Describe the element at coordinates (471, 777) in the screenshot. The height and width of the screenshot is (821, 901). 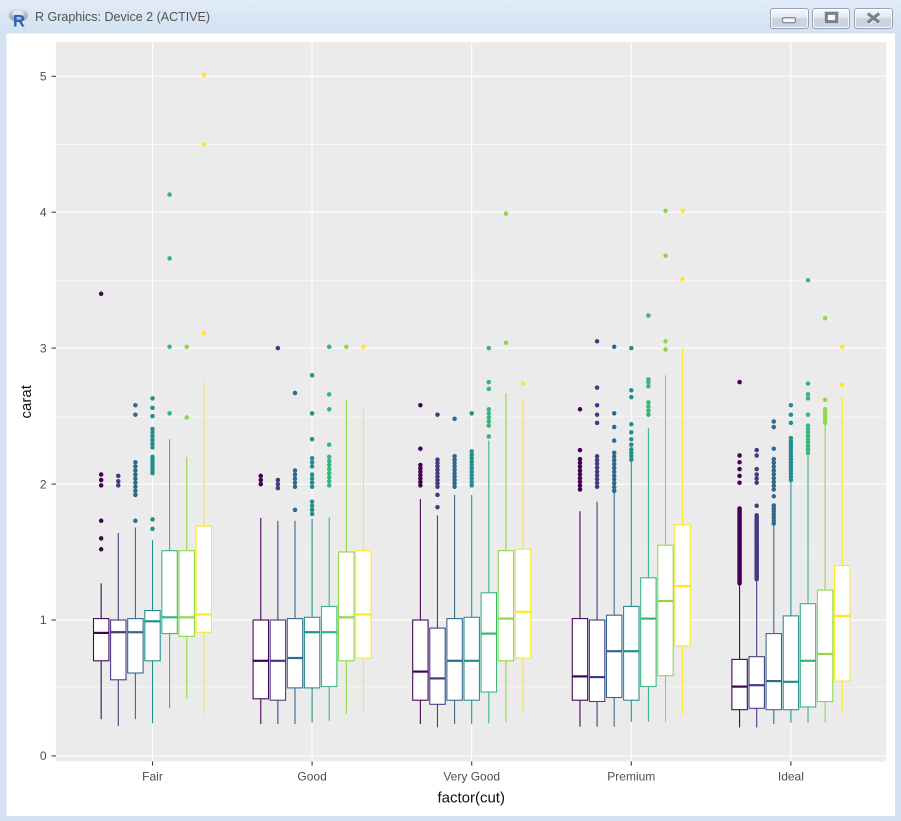
I see `svg-text: Very Good` at that location.